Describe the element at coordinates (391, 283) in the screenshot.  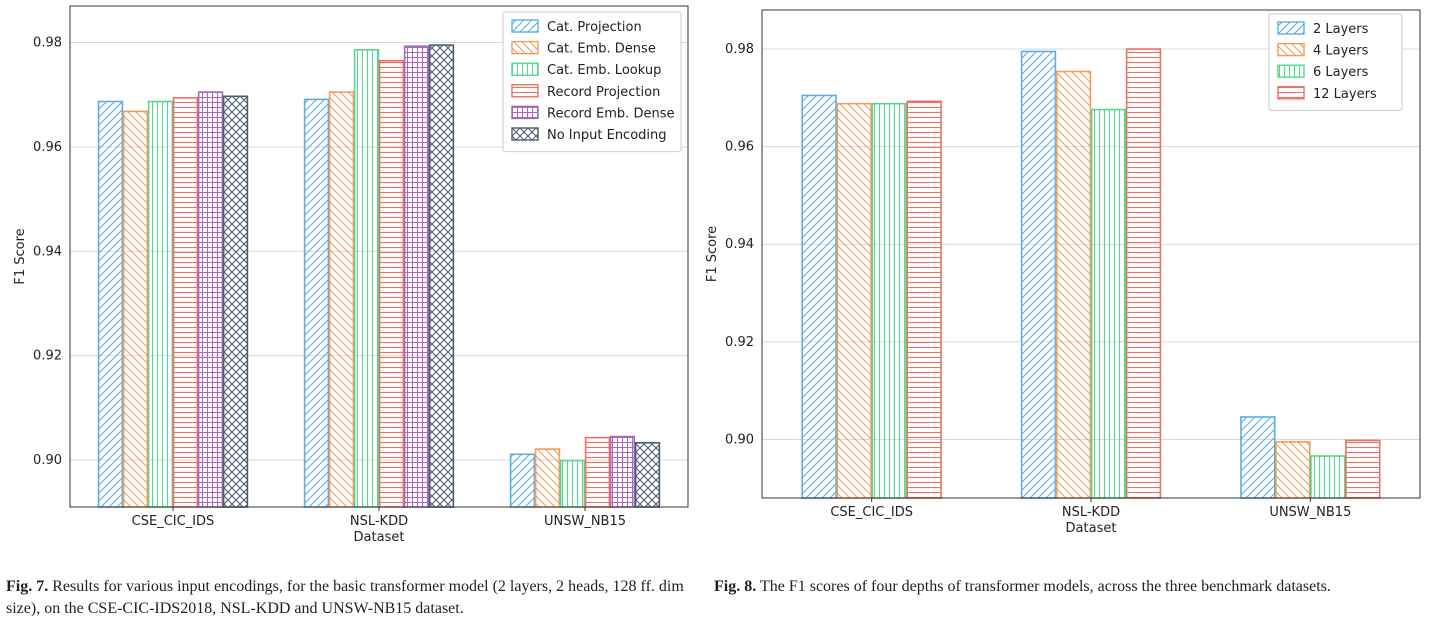
I see `bar-record-projection-nsl-kdd` at that location.